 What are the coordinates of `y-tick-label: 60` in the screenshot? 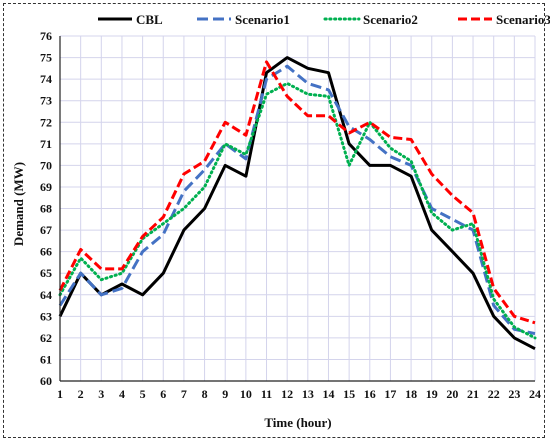 It's located at (46, 381).